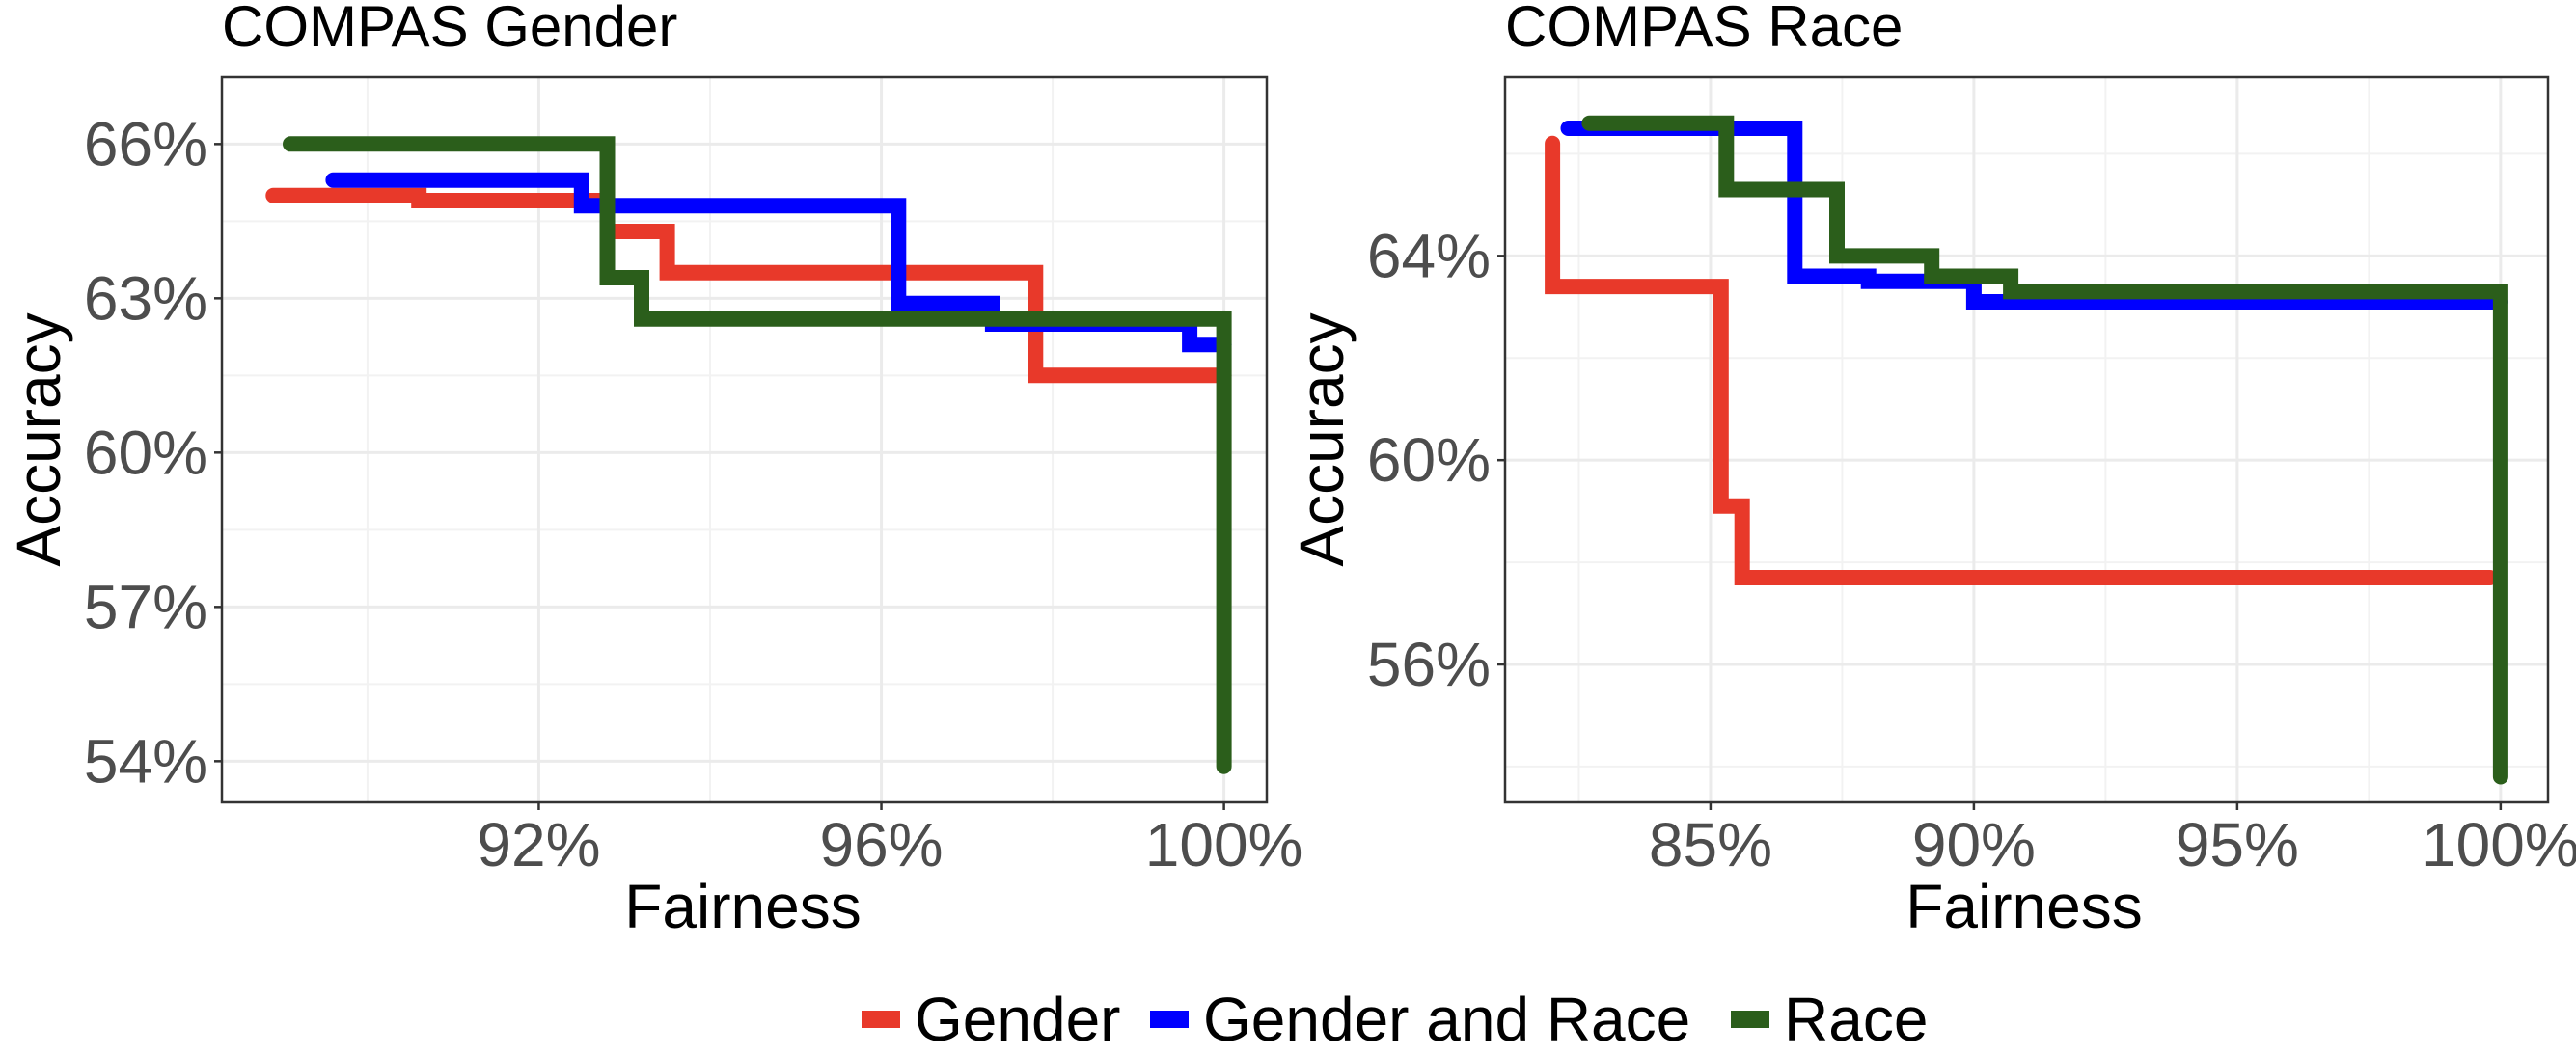 The height and width of the screenshot is (1055, 2576). I want to click on legend-label: Race, so click(1856, 1019).